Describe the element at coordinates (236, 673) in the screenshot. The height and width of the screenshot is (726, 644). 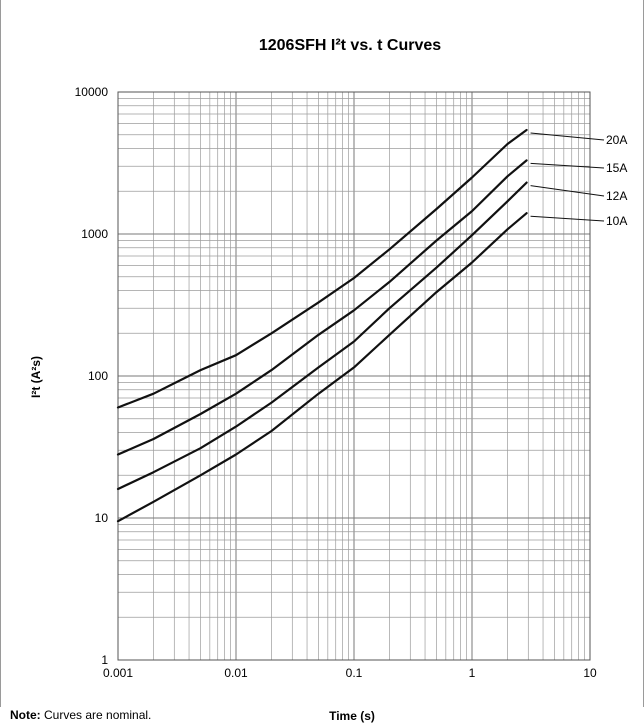
I see `x-tick-label: 0.01` at that location.